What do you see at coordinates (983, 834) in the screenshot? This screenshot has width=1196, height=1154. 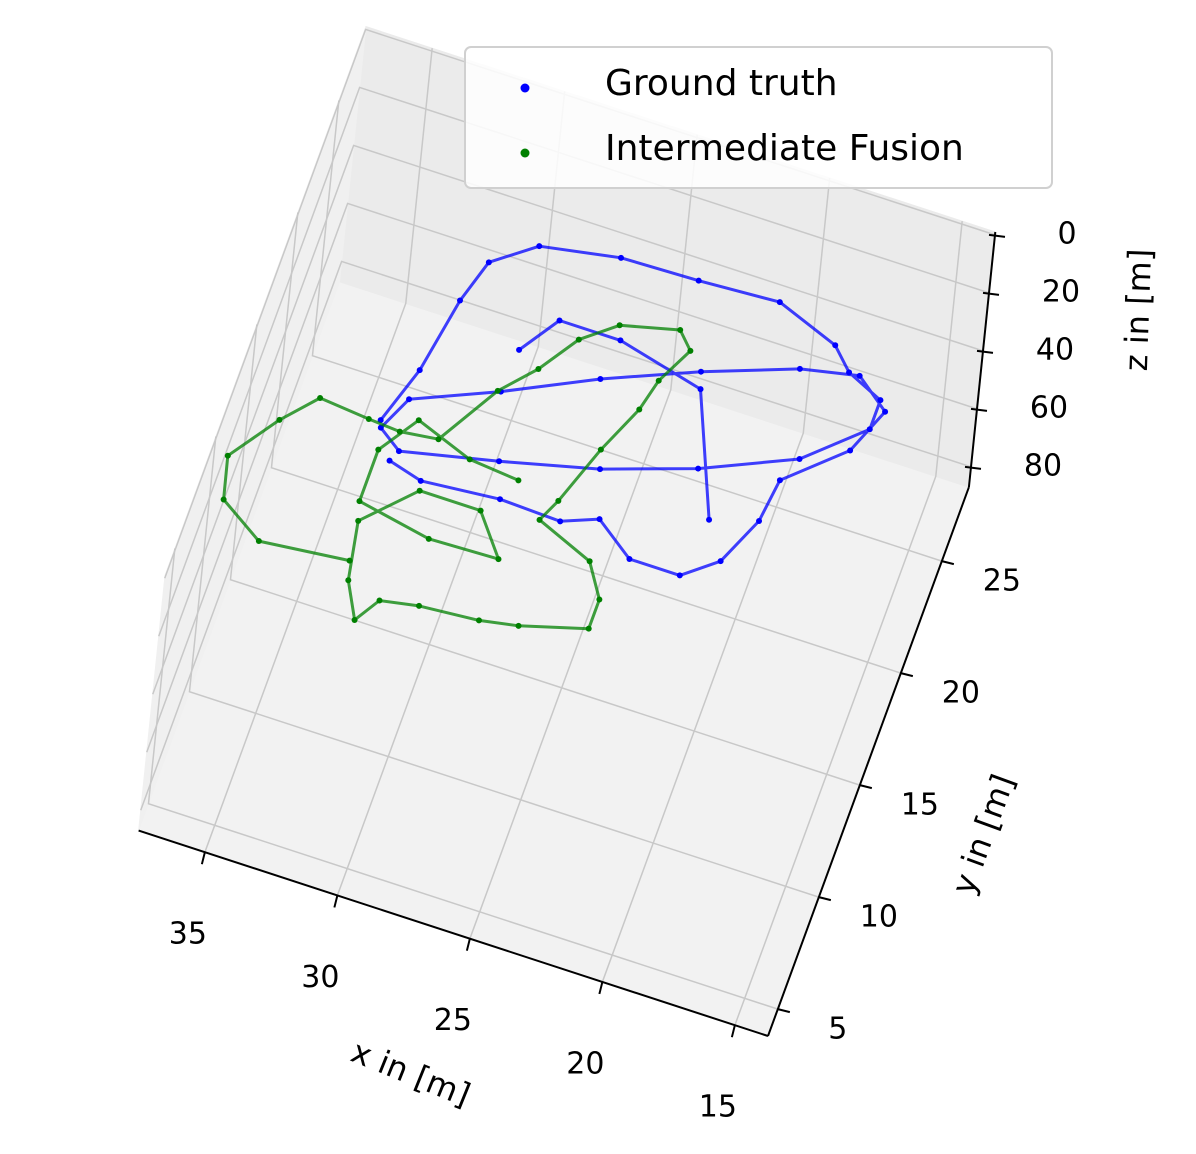 I see `y-axis-title: y in [m]` at bounding box center [983, 834].